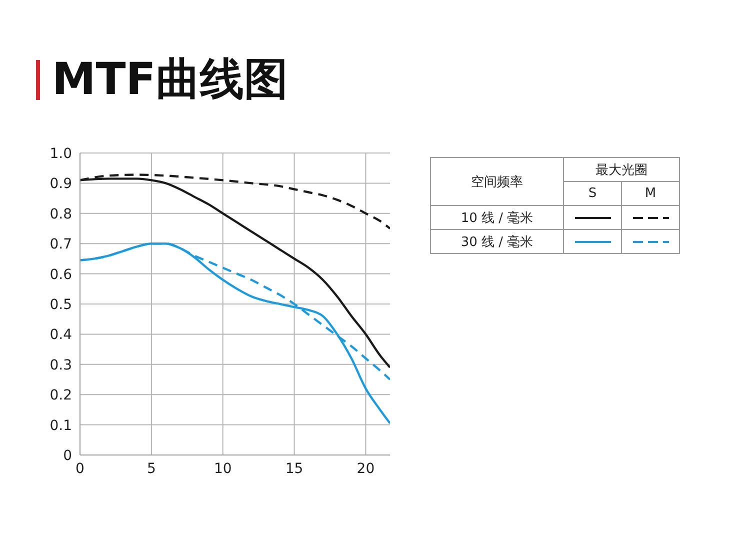  I want to click on y-tick-label: 0.4, so click(61, 335).